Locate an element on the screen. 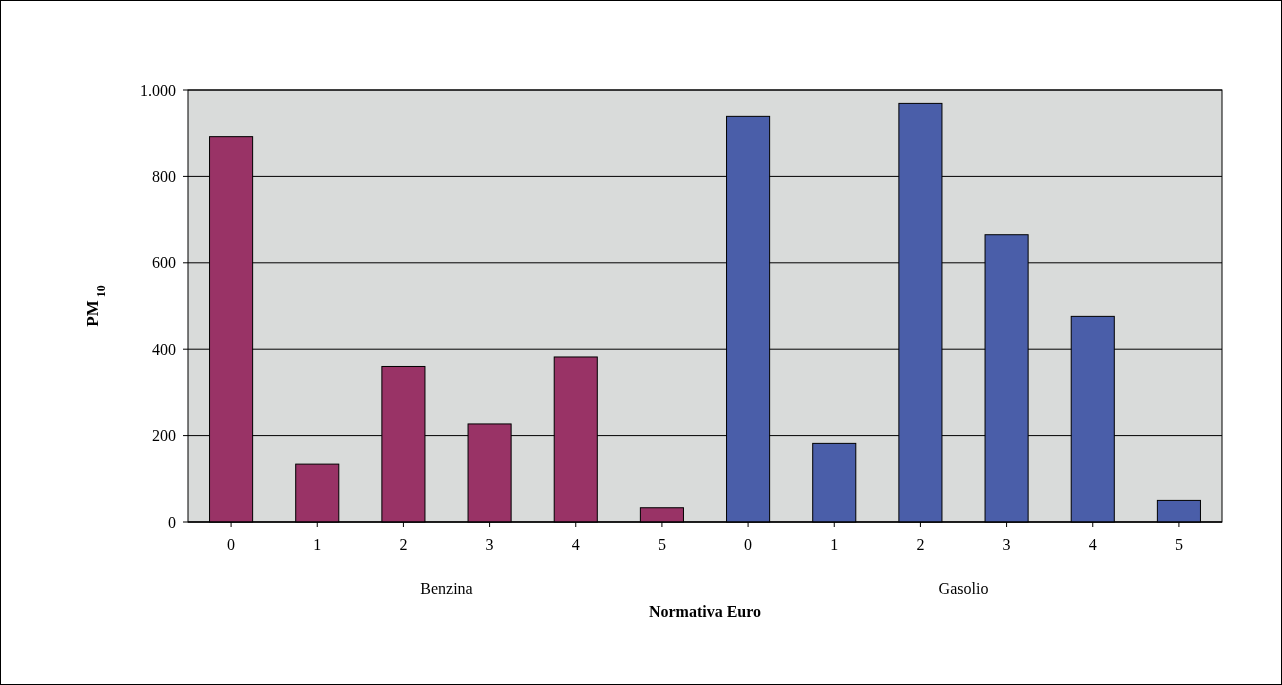  y-tick-label: 0 is located at coordinates (172, 522).